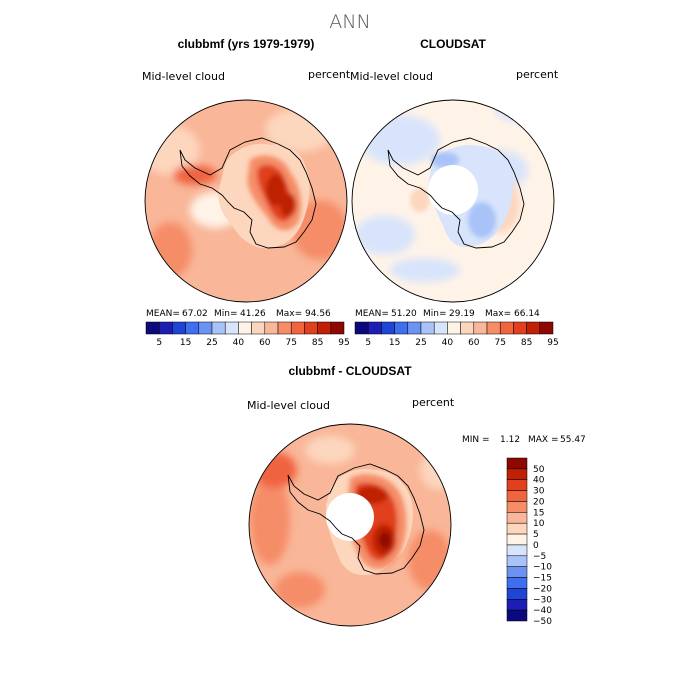  Describe the element at coordinates (318, 314) in the screenshot. I see `panel-model-max-value: 94.56` at that location.